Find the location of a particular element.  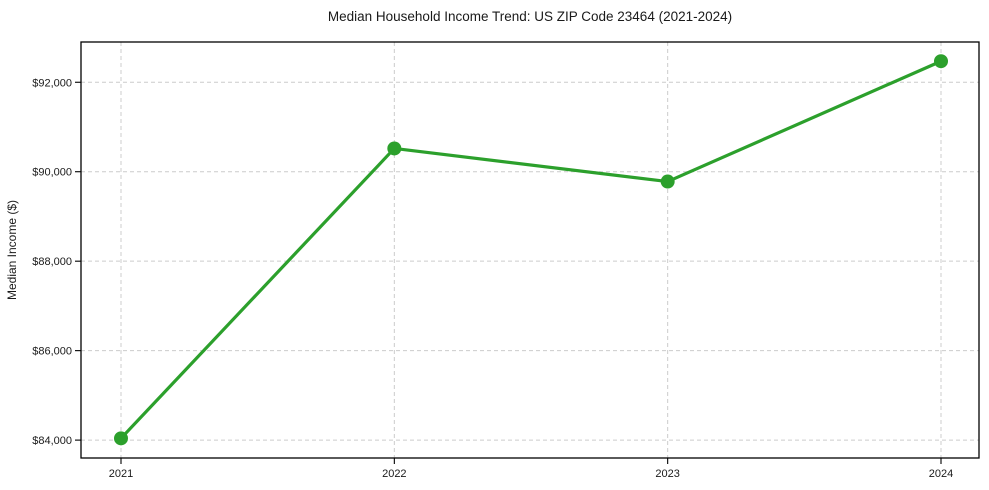

x-tick-label: 2024 is located at coordinates (941, 474).